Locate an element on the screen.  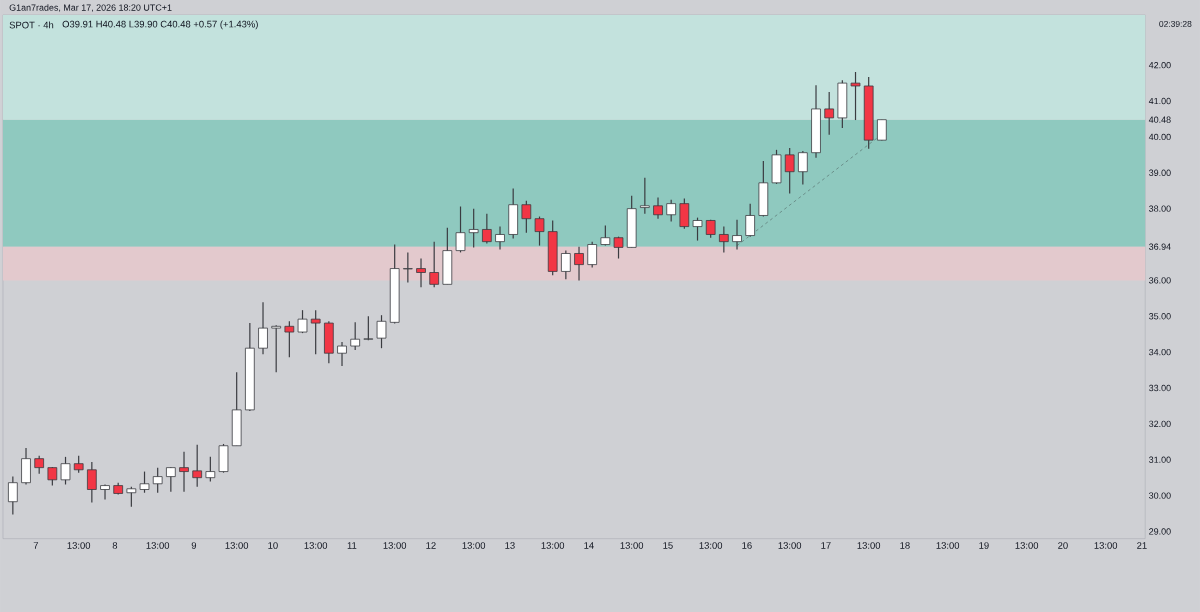
x-tick-label: 10 is located at coordinates (273, 545).